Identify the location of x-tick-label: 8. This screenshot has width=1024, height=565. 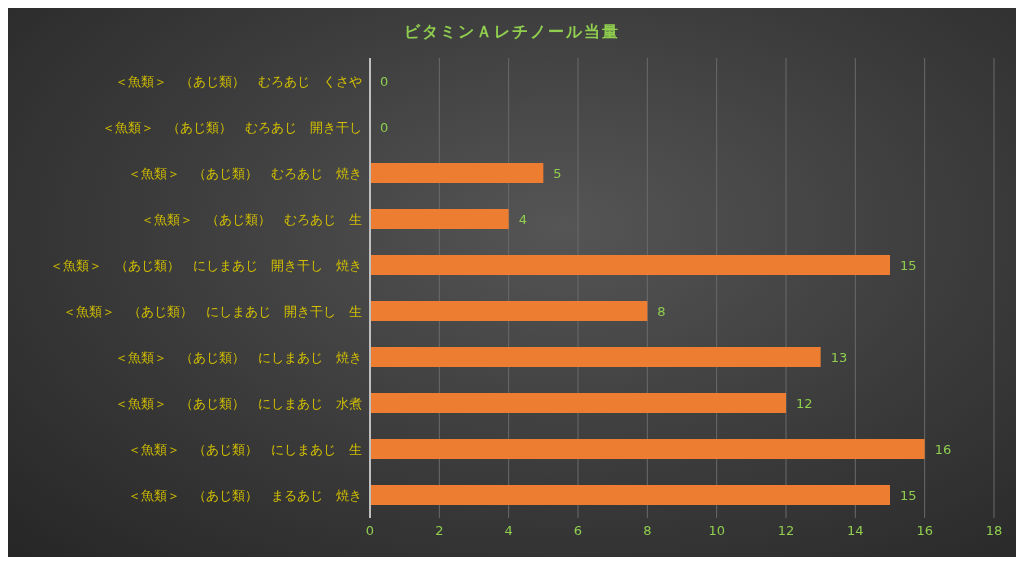
(647, 531).